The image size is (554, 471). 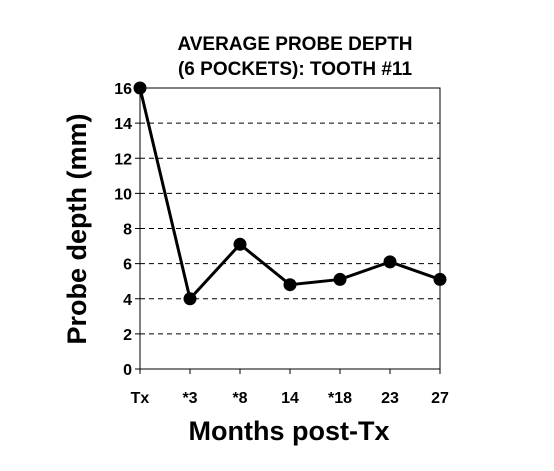 What do you see at coordinates (290, 398) in the screenshot?
I see `x-tick-label-3: 14` at bounding box center [290, 398].